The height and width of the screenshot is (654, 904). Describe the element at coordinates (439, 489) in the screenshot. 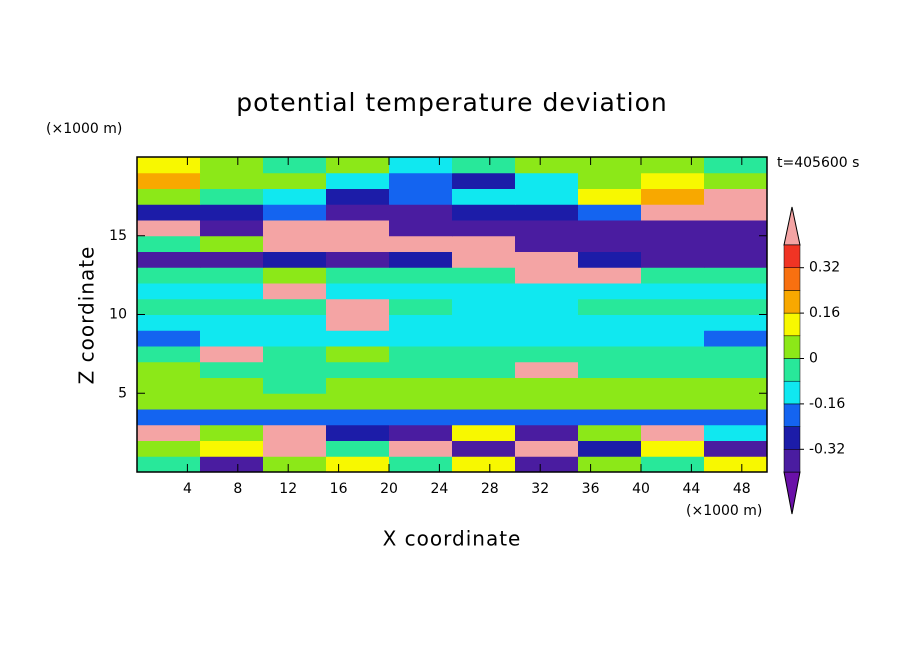

I see `x-tick-label: 24` at that location.